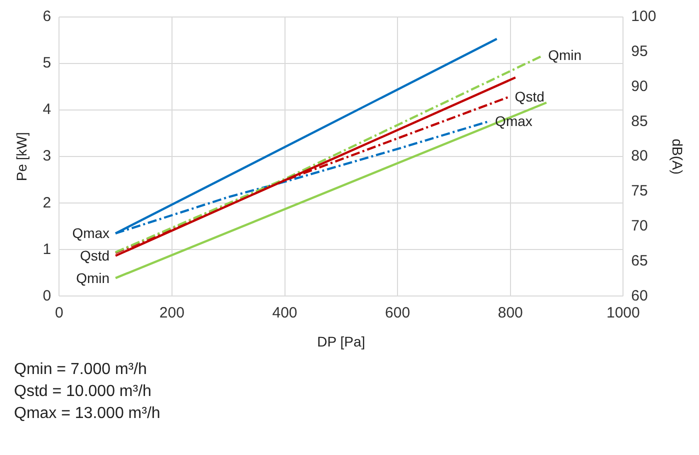 The image size is (699, 455). What do you see at coordinates (83, 392) in the screenshot?
I see `text: Qstd = 10.000 m³/h` at bounding box center [83, 392].